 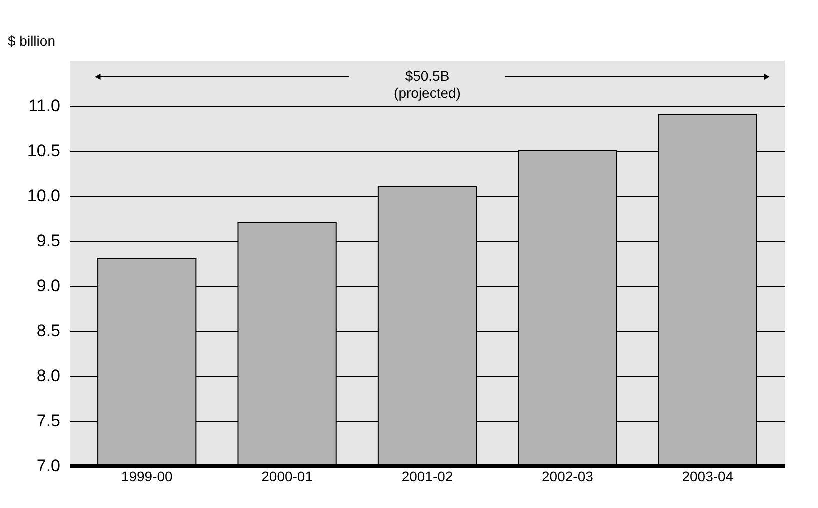 I want to click on x-tick-label: 2001-02, so click(x=428, y=476).